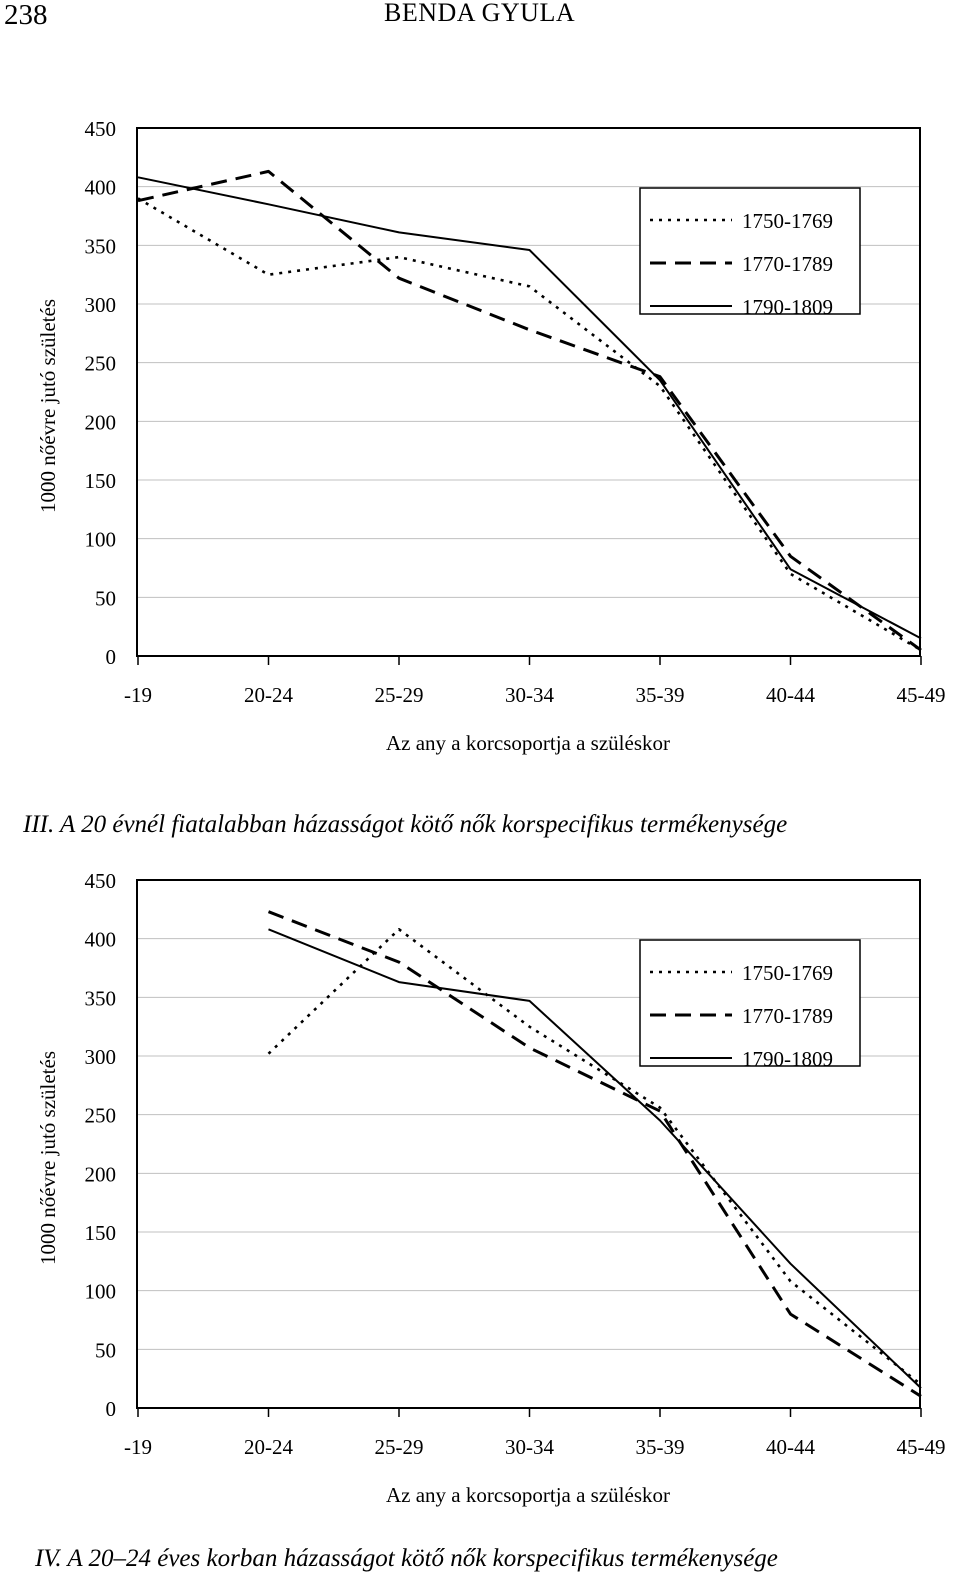 The width and height of the screenshot is (960, 1576). I want to click on running-head: BENDA GYULA, so click(480, 13).